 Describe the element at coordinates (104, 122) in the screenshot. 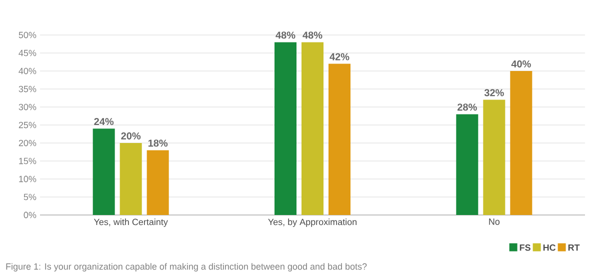

I see `data-label: 24%` at that location.